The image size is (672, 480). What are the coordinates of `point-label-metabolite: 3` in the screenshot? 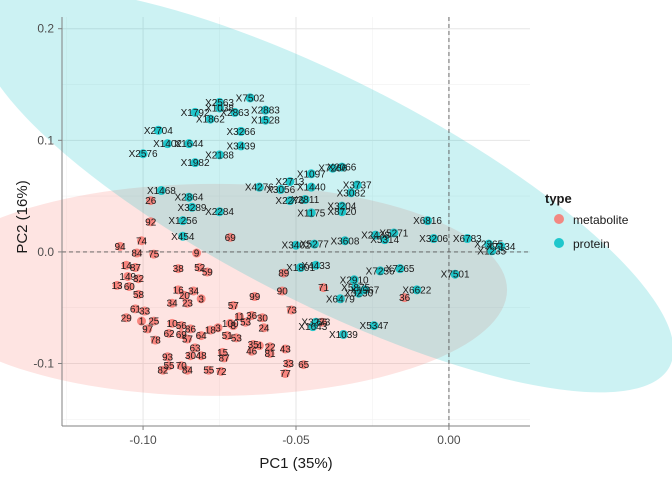 It's located at (201, 299).